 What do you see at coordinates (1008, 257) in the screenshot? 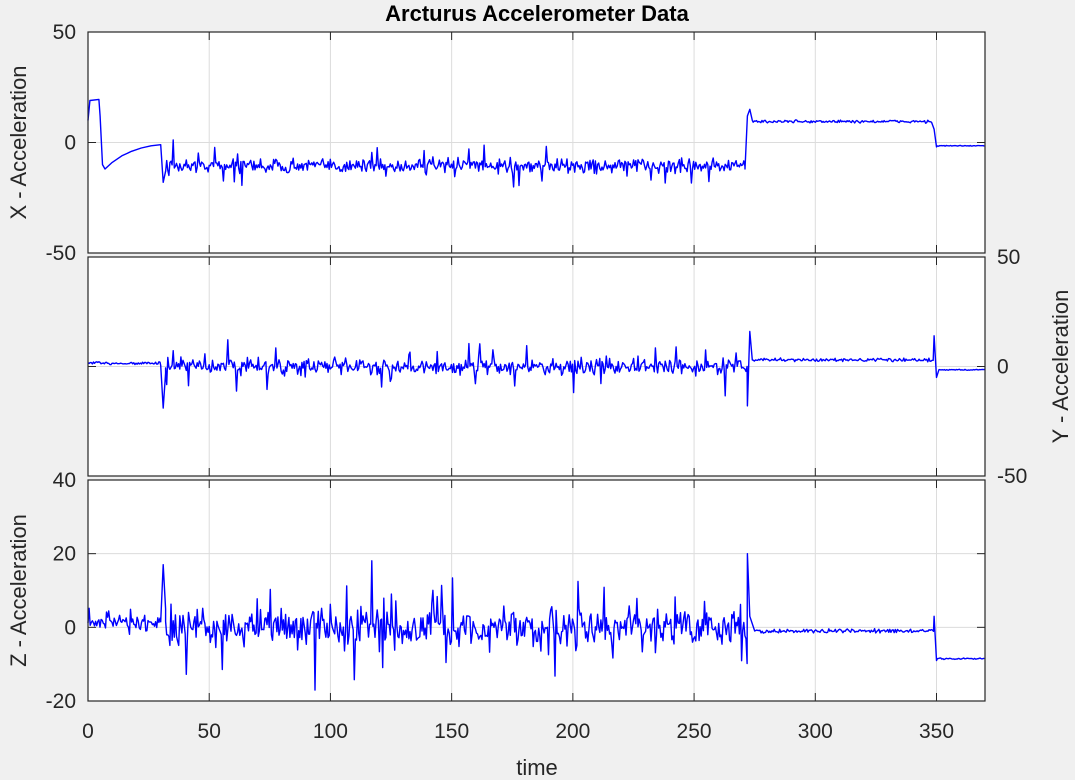
I see `y-tick-label-y: 50` at bounding box center [1008, 257].